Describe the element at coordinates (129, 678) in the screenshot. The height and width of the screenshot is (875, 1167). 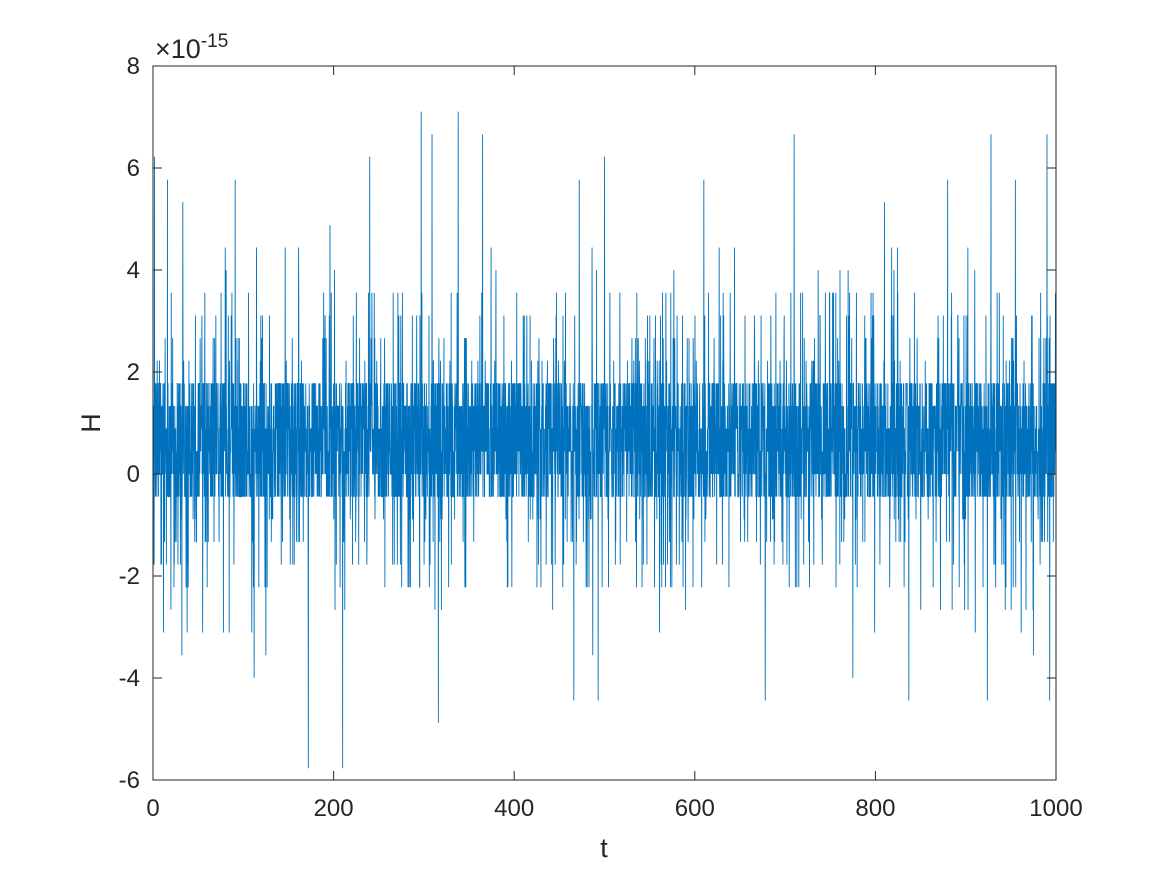
I see `y-tick-label: -4` at that location.